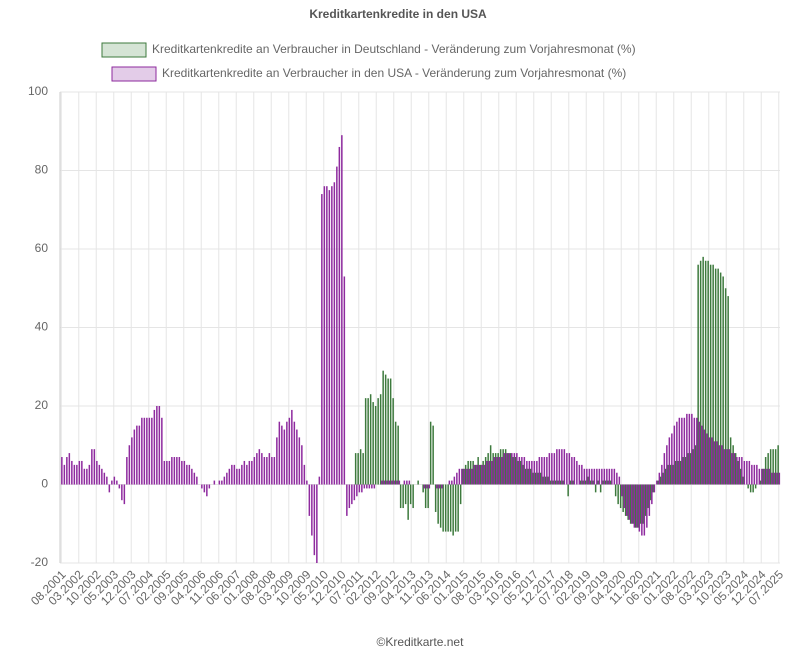  What do you see at coordinates (42, 248) in the screenshot?
I see `y-tick-label: 60` at bounding box center [42, 248].